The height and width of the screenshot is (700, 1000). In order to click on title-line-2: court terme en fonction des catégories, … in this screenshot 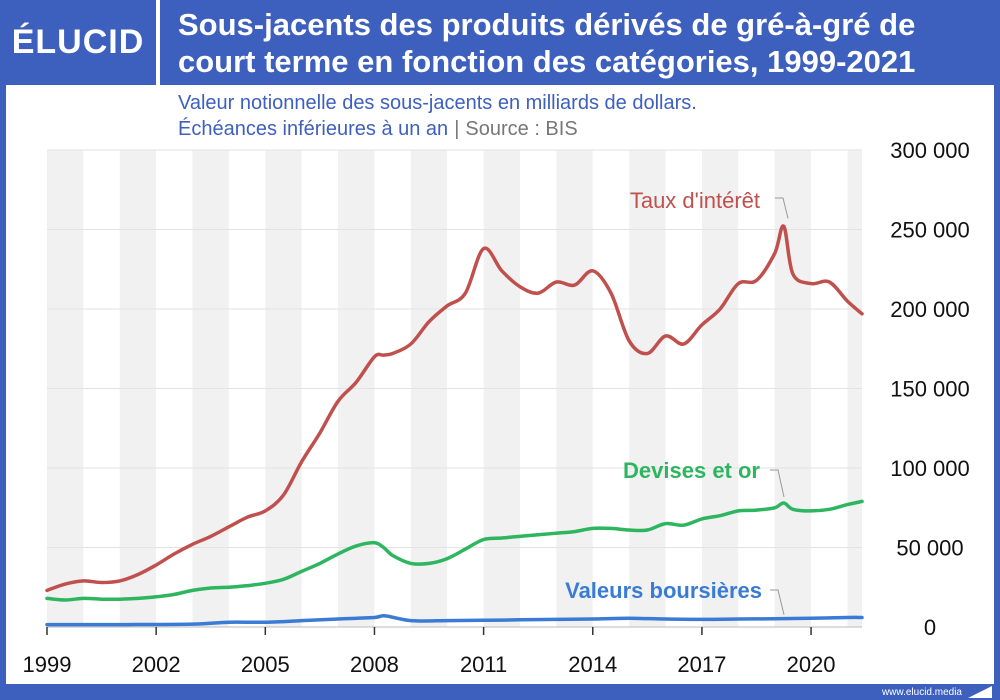, I will do `click(547, 61)`.